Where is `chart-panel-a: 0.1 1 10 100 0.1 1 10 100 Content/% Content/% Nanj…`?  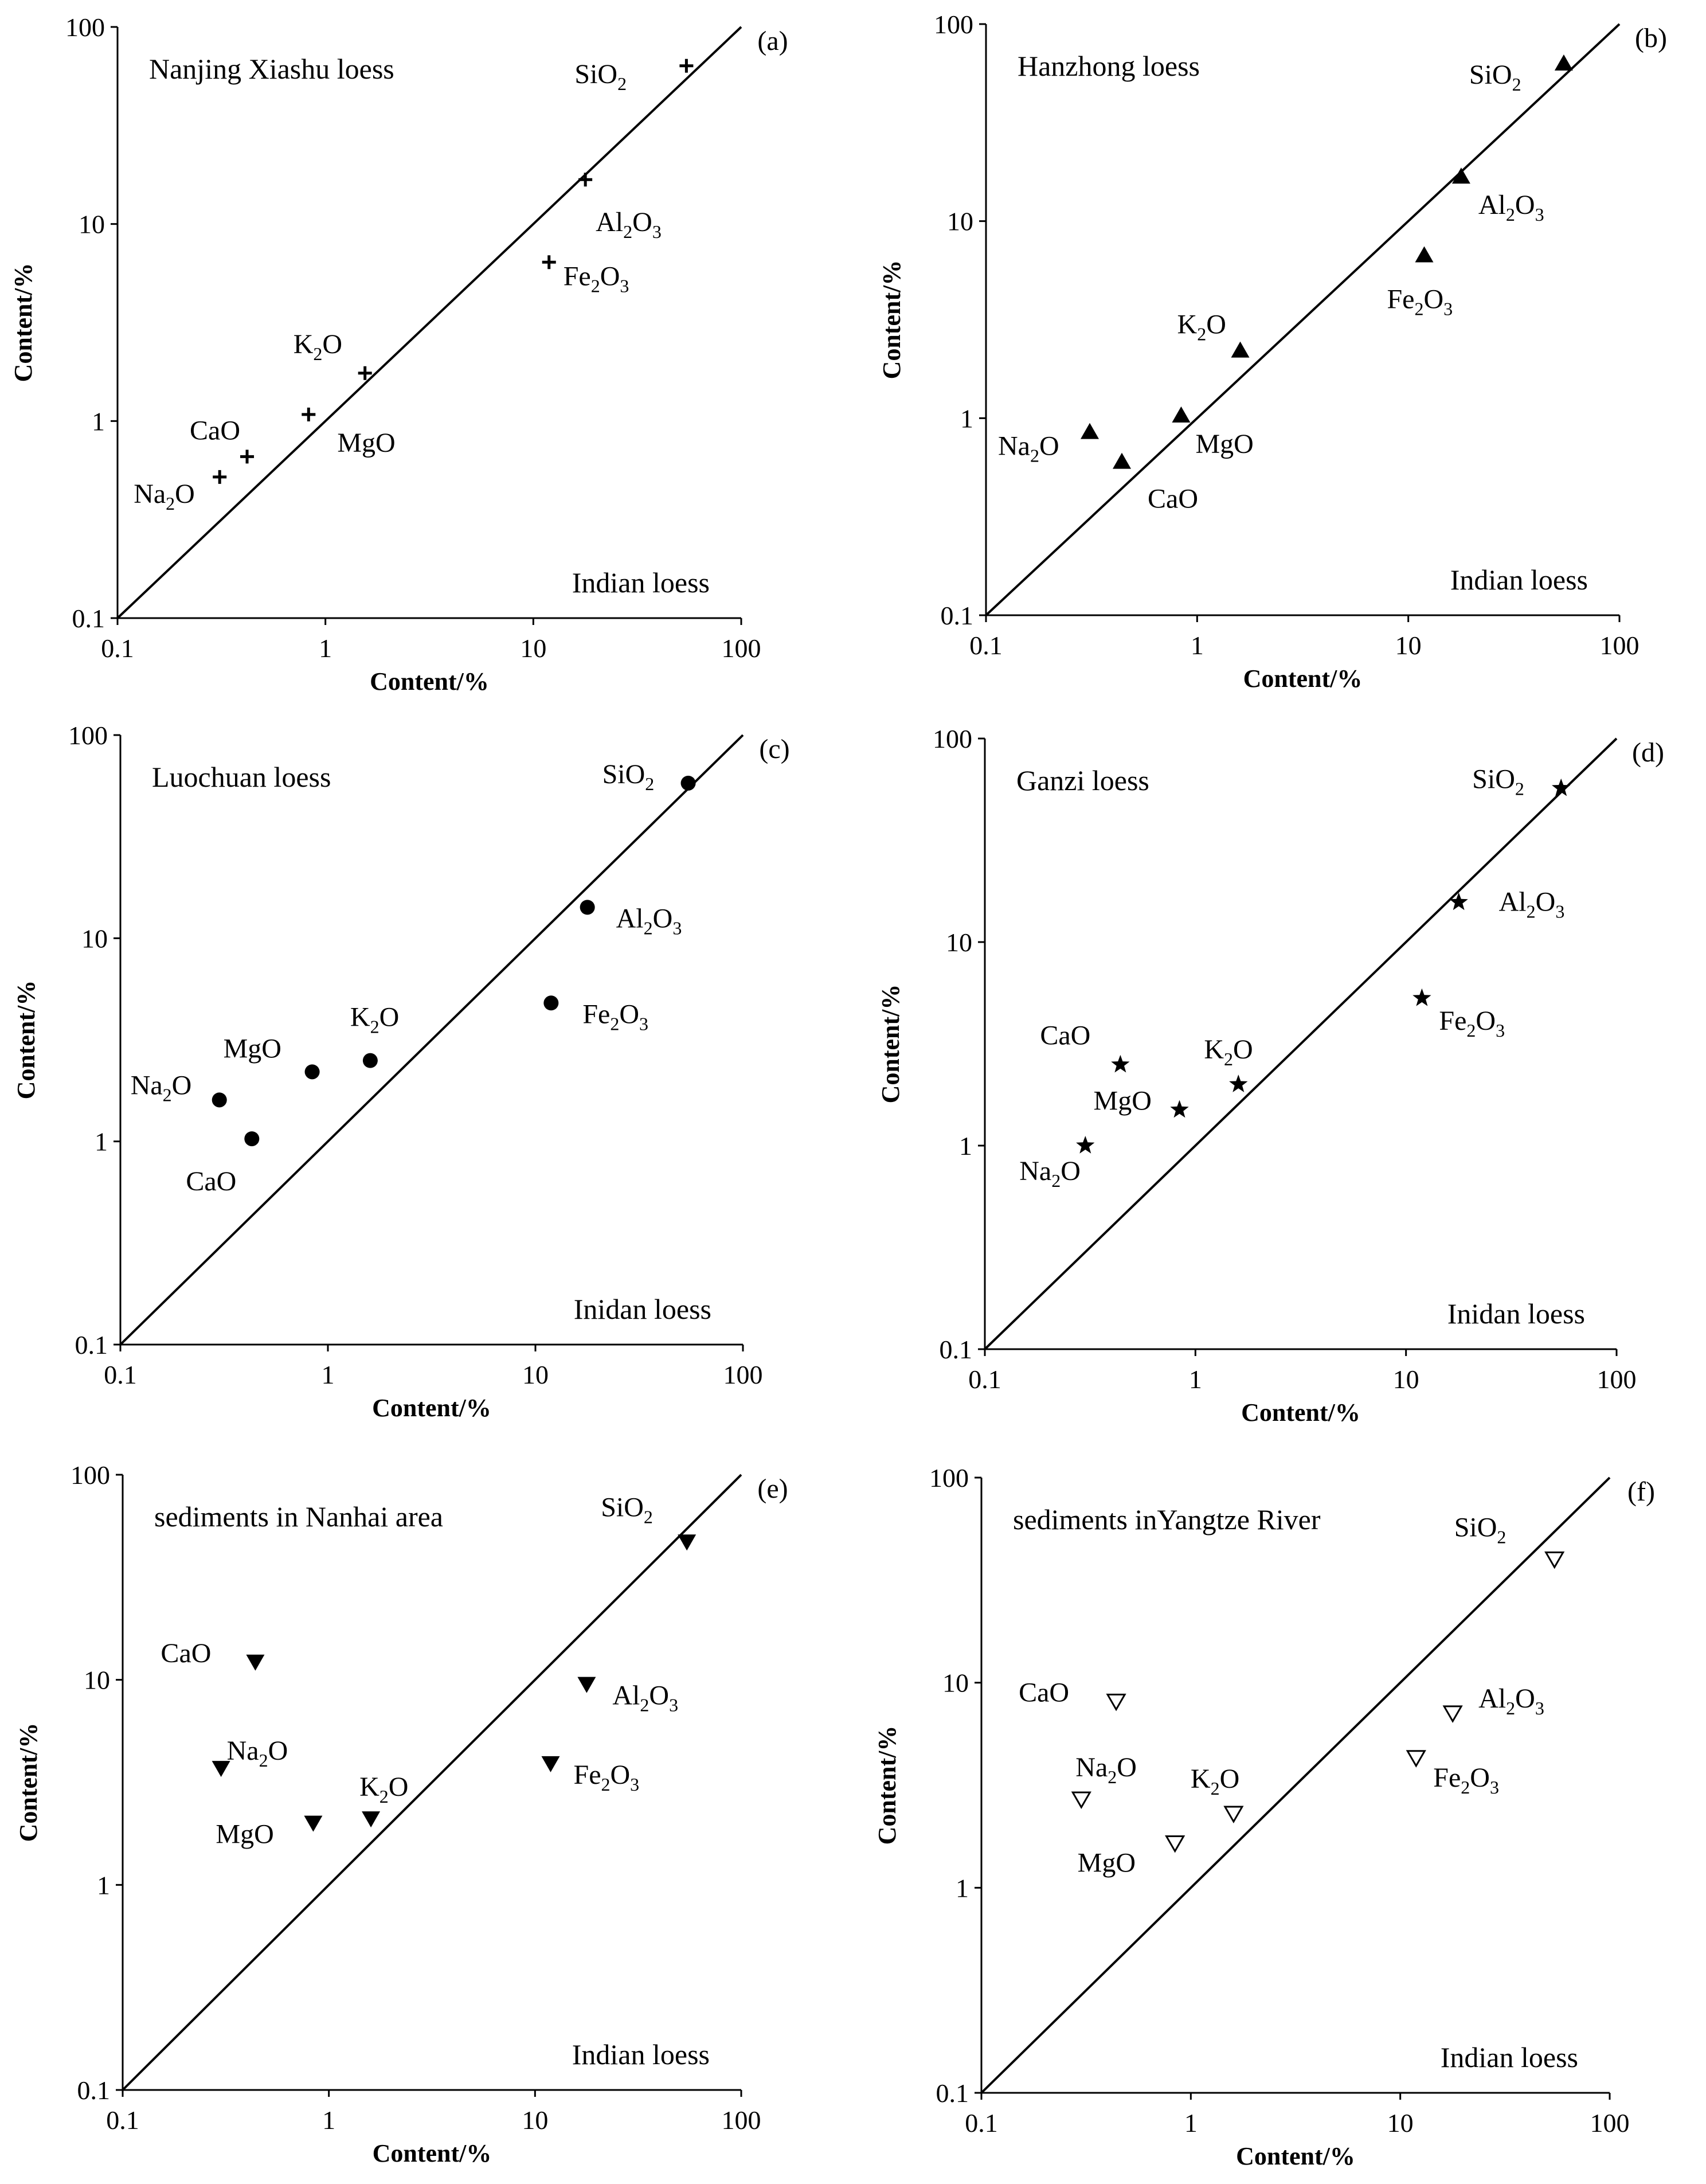
chart-panel-a: 0.1 1 10 100 0.1 1 10 100 Content/% Content/% Nanj… is located at coordinates (398, 354).